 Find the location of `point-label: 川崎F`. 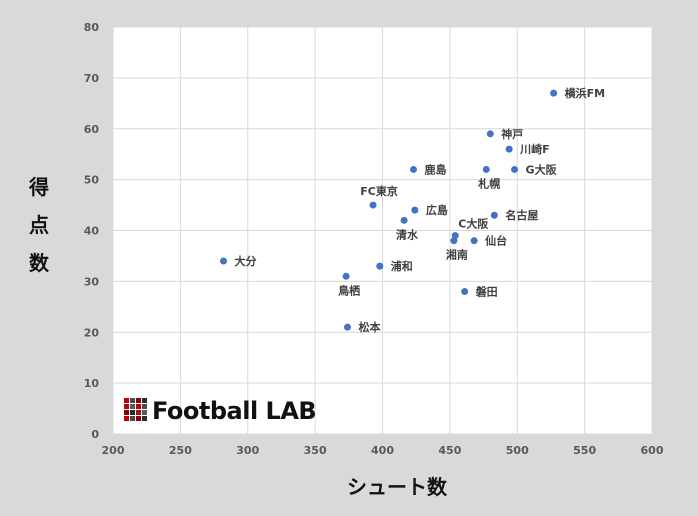

point-label: 川崎F is located at coordinates (534, 149).